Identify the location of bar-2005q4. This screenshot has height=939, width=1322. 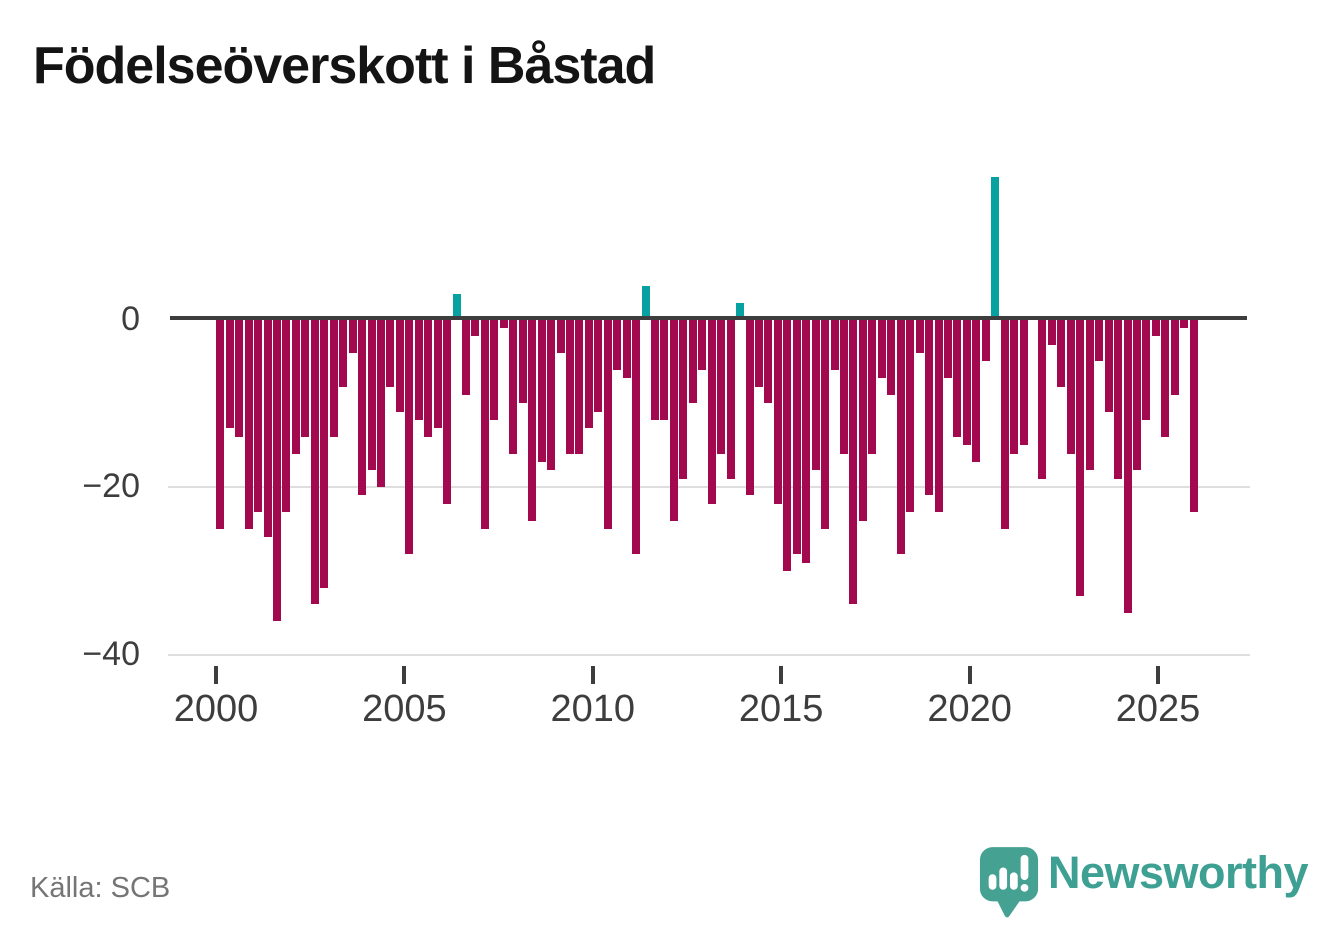
(437, 374).